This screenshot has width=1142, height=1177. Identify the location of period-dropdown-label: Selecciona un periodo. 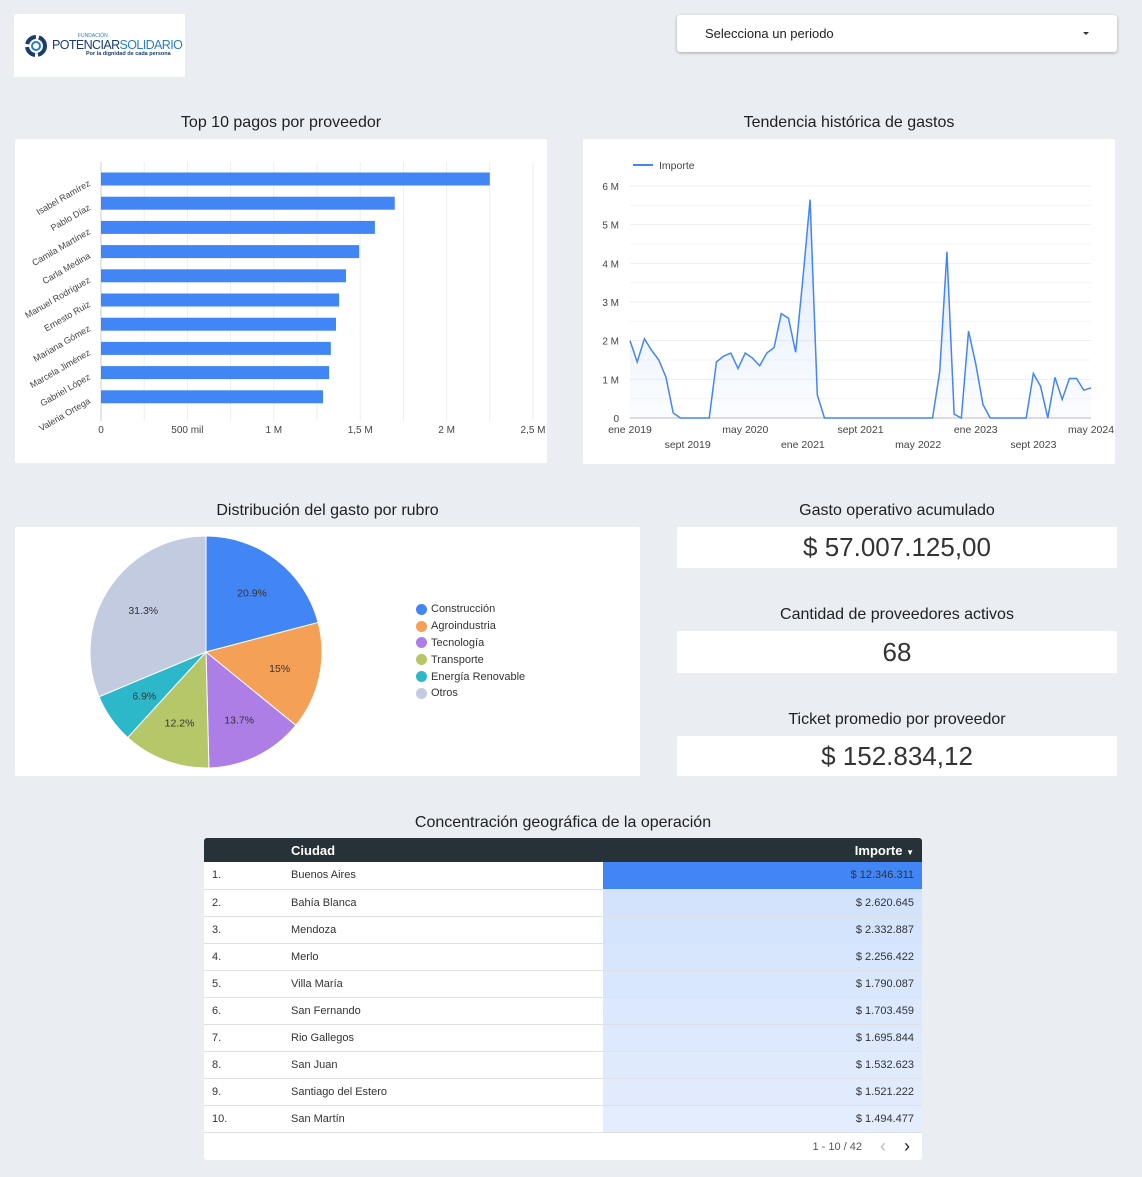
(769, 33).